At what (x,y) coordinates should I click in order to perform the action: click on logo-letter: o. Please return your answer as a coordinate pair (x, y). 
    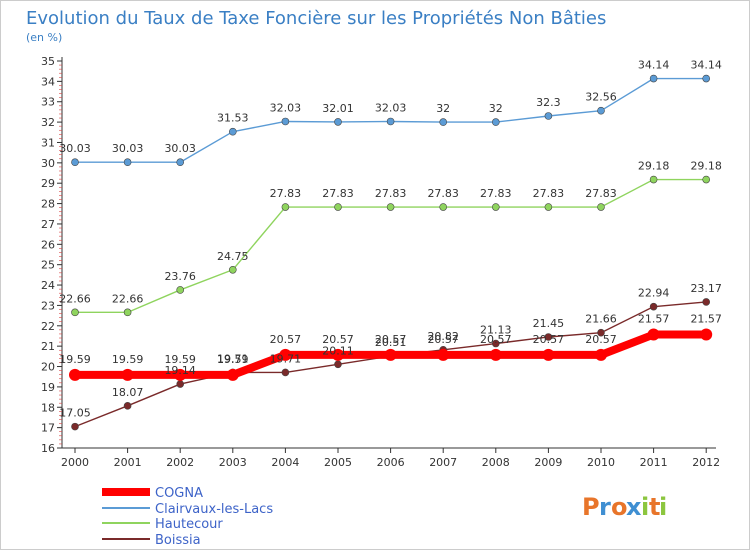
    Looking at the image, I should click on (619, 507).